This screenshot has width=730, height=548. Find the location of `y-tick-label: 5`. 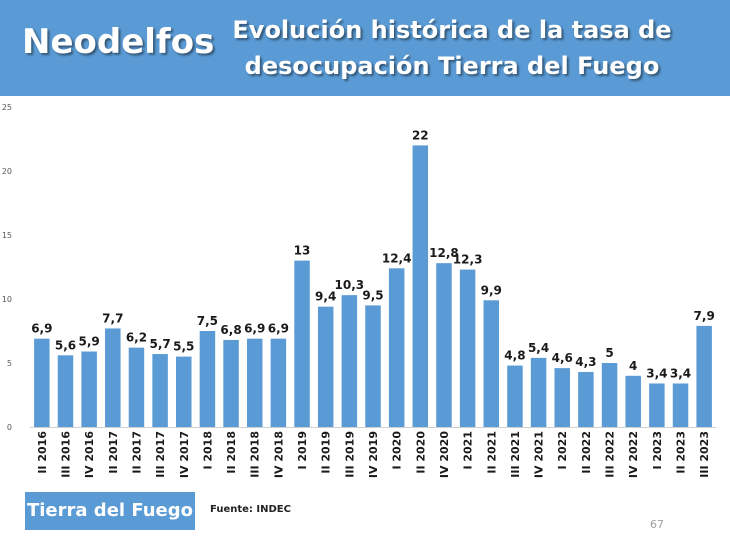

y-tick-label: 5 is located at coordinates (9, 363).